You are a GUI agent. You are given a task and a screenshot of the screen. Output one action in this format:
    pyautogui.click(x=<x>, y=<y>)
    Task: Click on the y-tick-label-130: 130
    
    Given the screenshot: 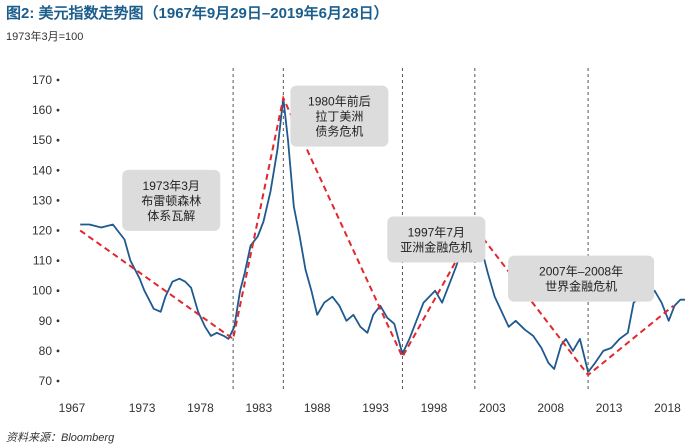 What is the action you would take?
    pyautogui.click(x=42, y=200)
    